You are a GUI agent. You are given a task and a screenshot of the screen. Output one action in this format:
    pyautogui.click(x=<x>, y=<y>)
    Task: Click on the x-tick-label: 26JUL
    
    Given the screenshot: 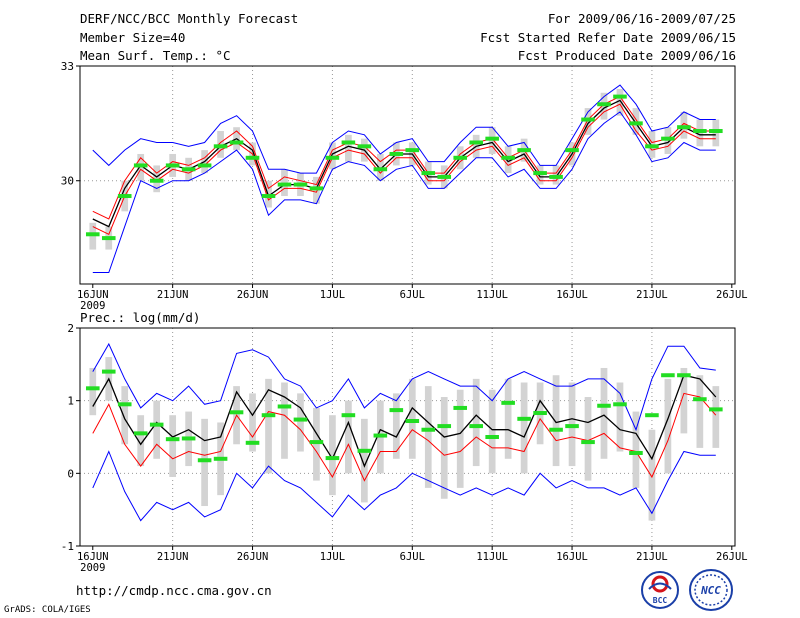 What is the action you would take?
    pyautogui.click(x=732, y=295)
    